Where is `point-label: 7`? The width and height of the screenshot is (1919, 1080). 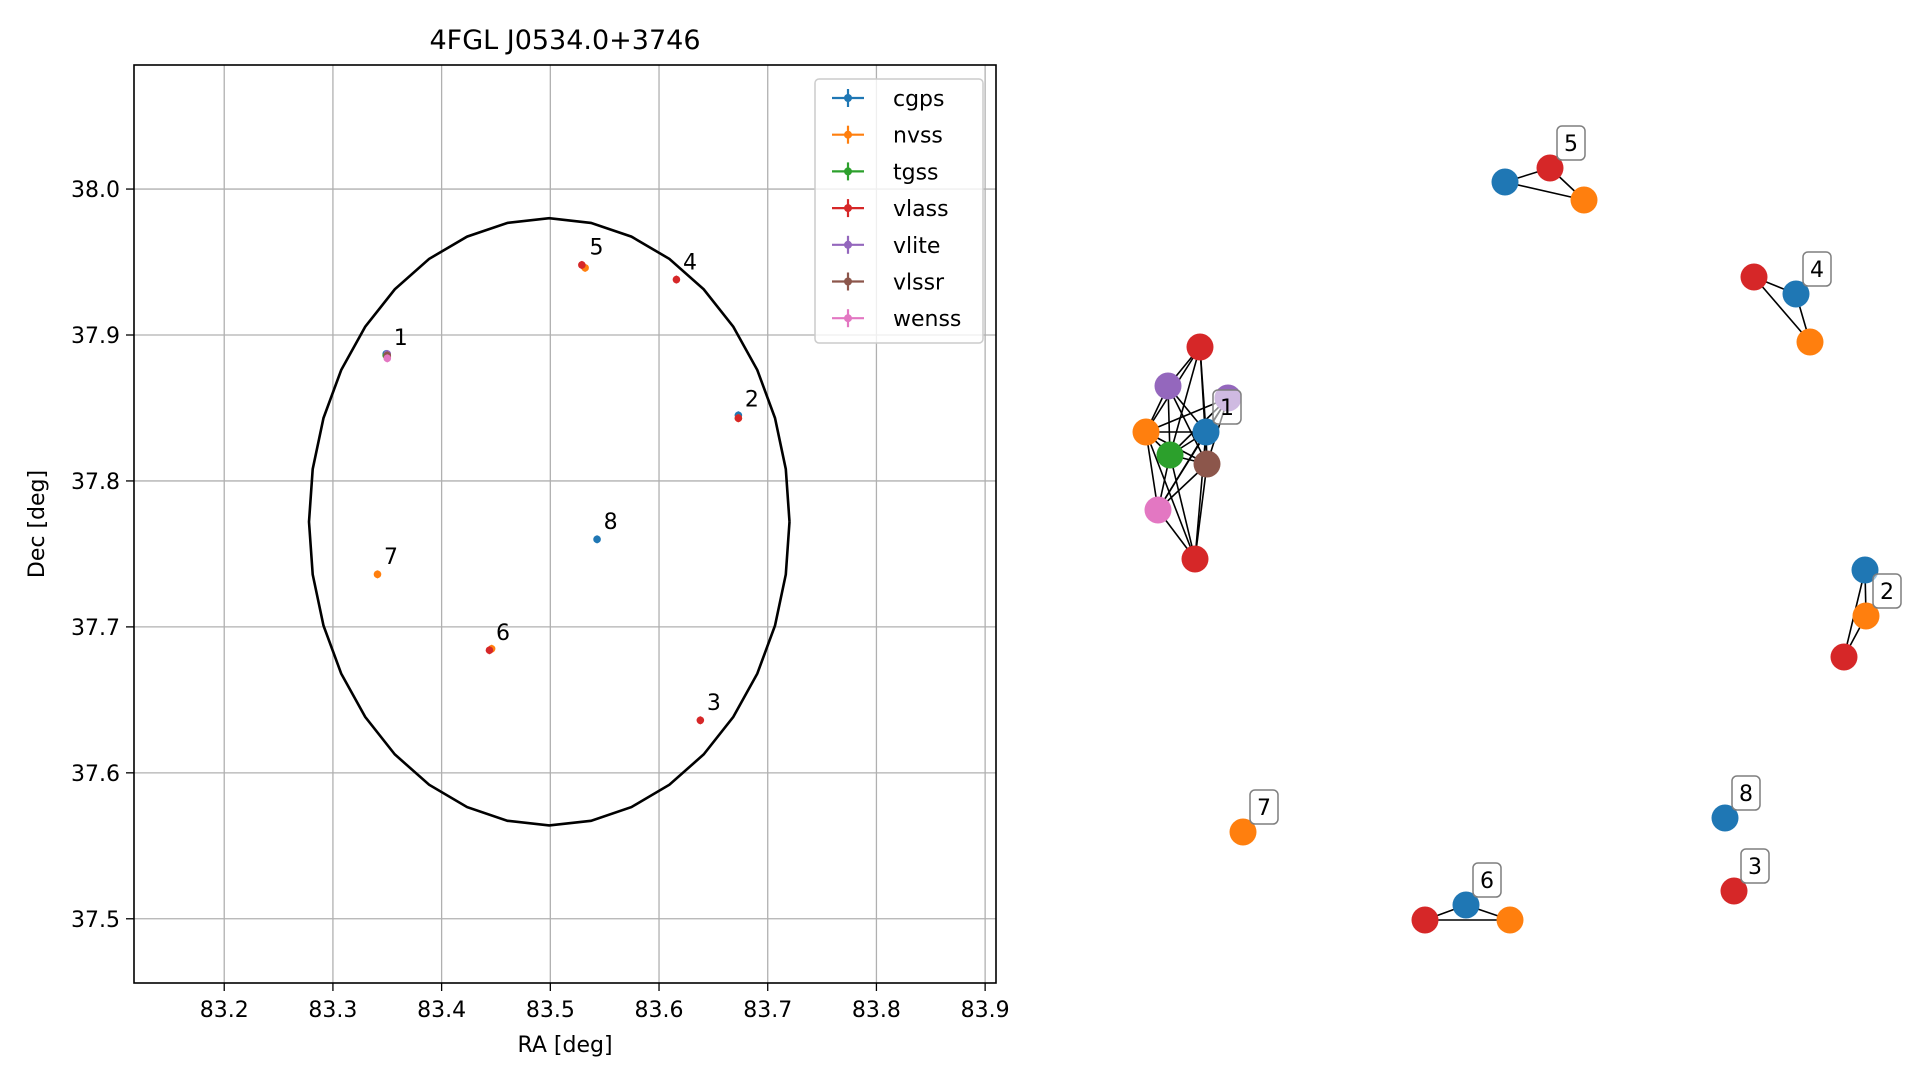 point-label: 7 is located at coordinates (391, 557).